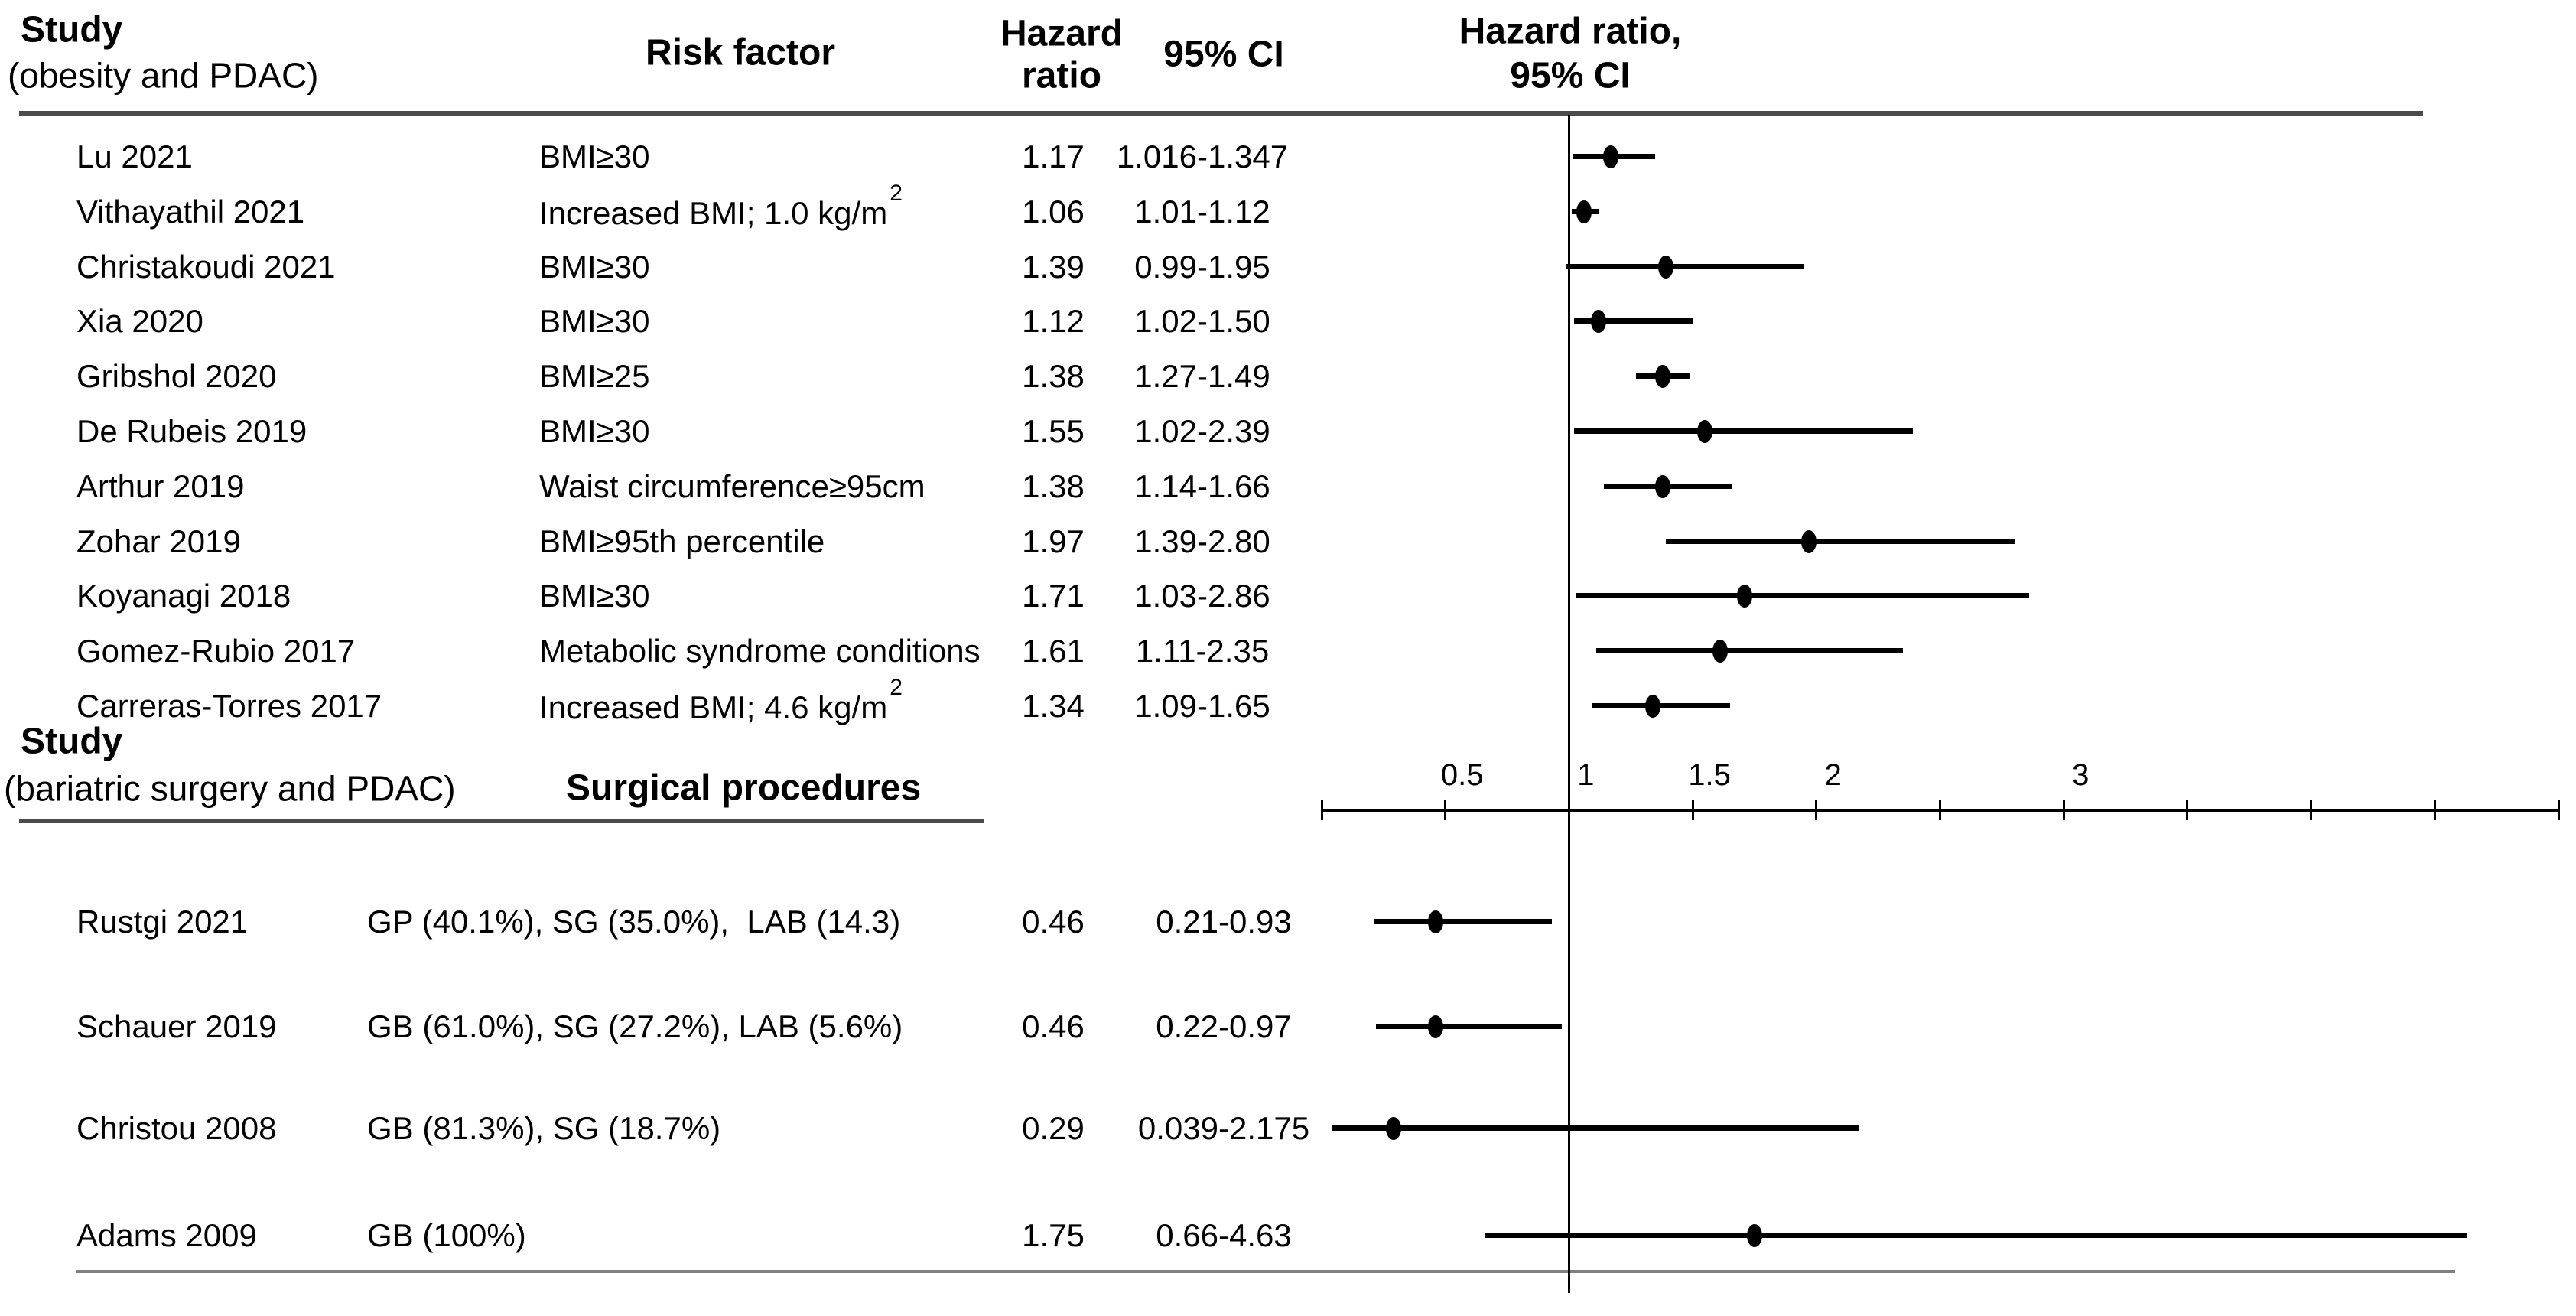 Image resolution: width=2576 pixels, height=1316 pixels. I want to click on section2-header-procedures: Surgical procedures, so click(744, 788).